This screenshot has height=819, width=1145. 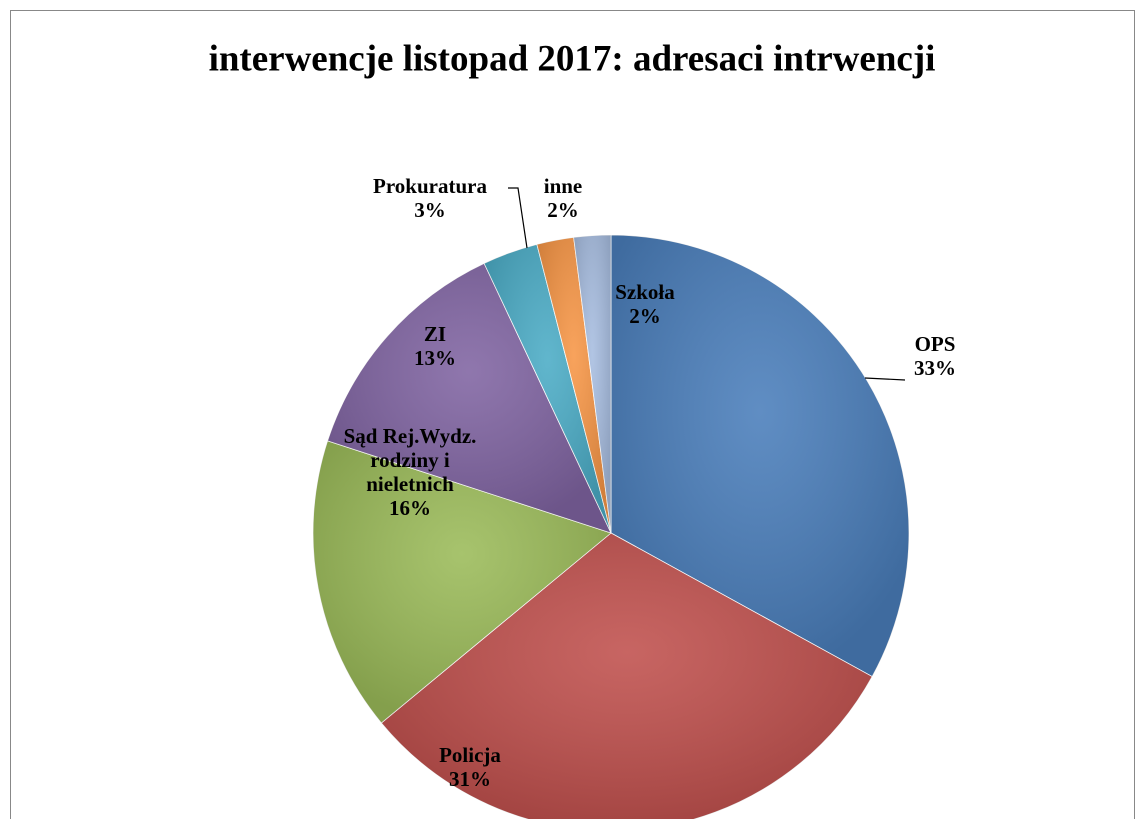 I want to click on label-value: 13%, so click(x=435, y=358).